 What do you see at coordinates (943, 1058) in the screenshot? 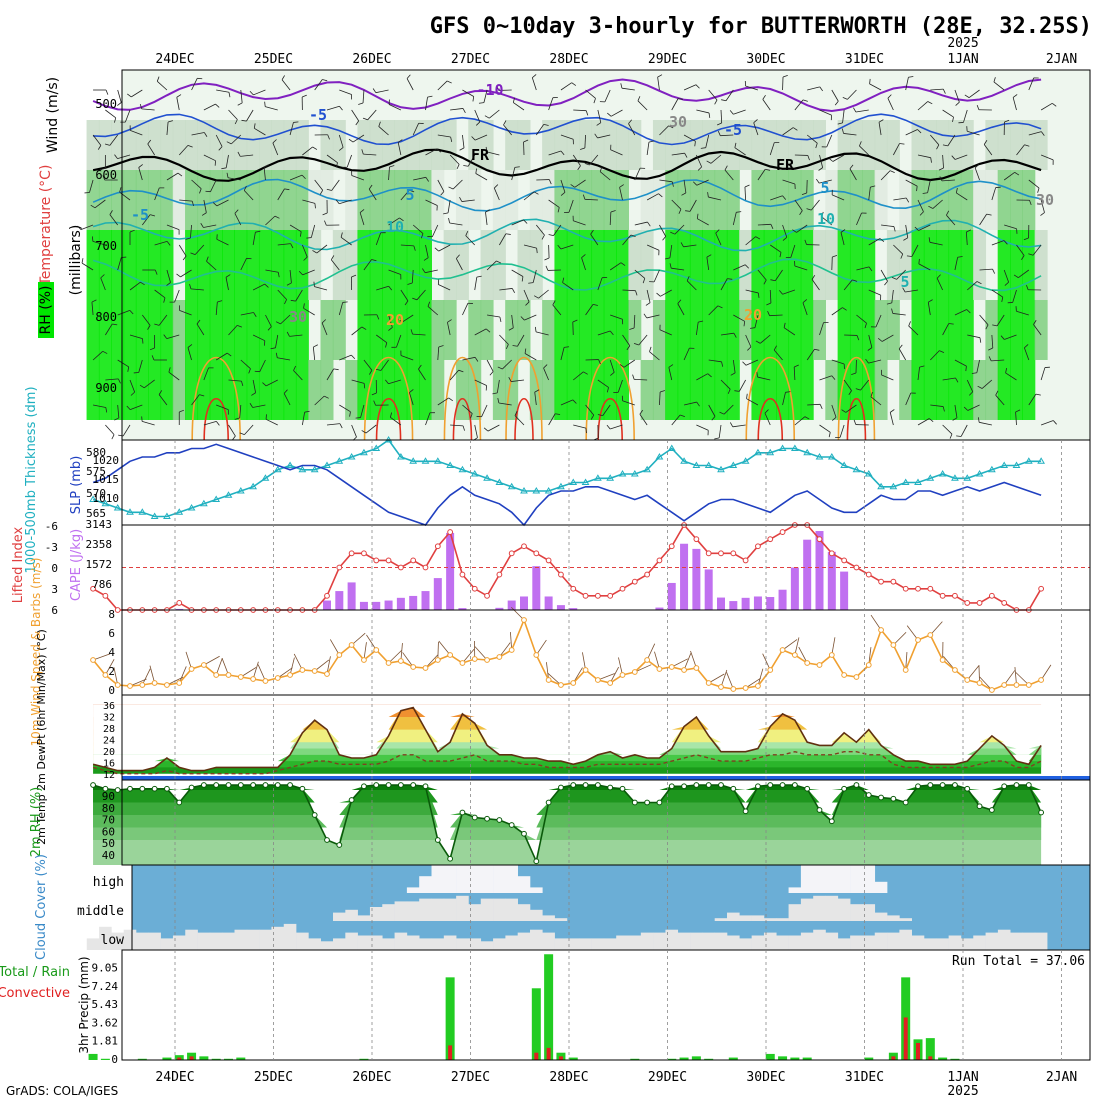
I see `precip-total-bar` at bounding box center [943, 1058].